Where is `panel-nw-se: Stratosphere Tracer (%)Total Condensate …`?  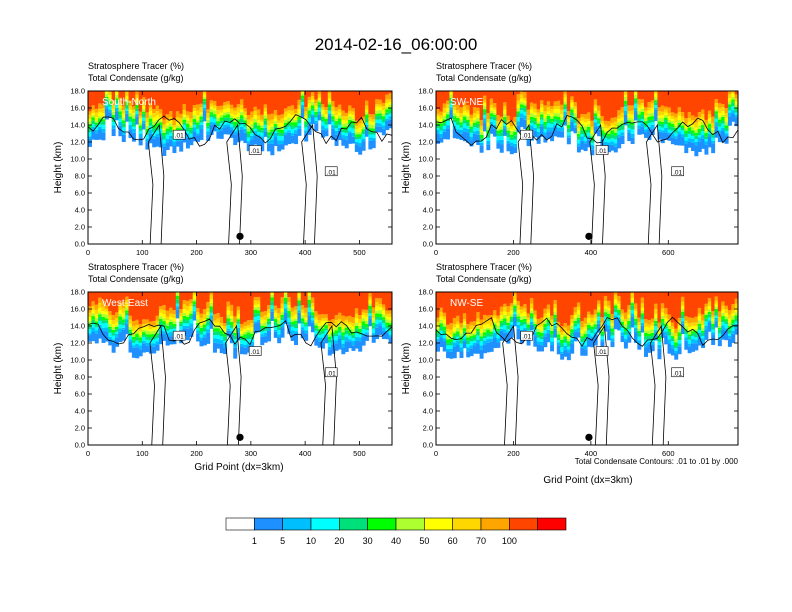 panel-nw-se: Stratosphere Tracer (%)Total Condensate … is located at coordinates (570, 360).